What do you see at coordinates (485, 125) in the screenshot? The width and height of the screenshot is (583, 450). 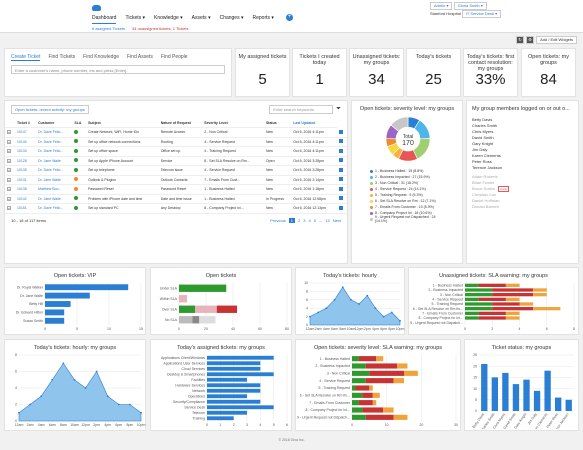 I see `member-online: Charles Smith` at bounding box center [485, 125].